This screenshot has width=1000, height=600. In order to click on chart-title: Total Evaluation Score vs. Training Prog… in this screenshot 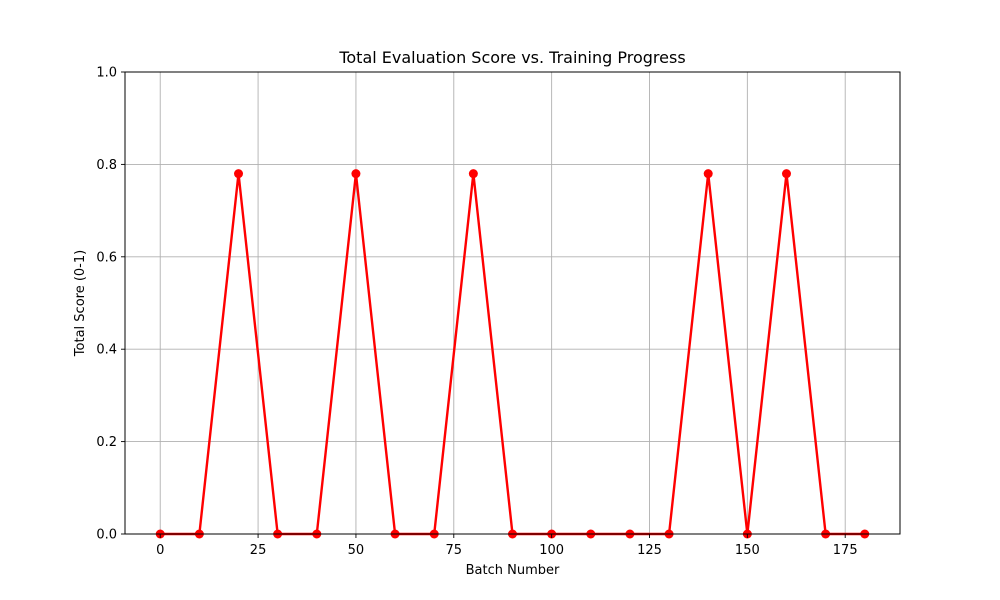, I will do `click(511, 57)`.